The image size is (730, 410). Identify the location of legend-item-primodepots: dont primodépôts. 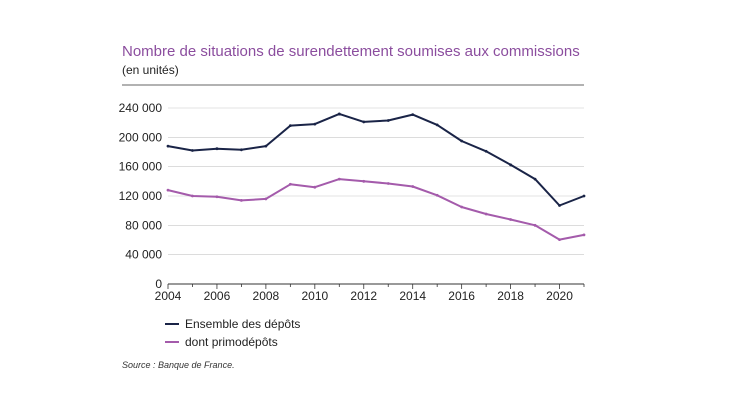
(232, 342).